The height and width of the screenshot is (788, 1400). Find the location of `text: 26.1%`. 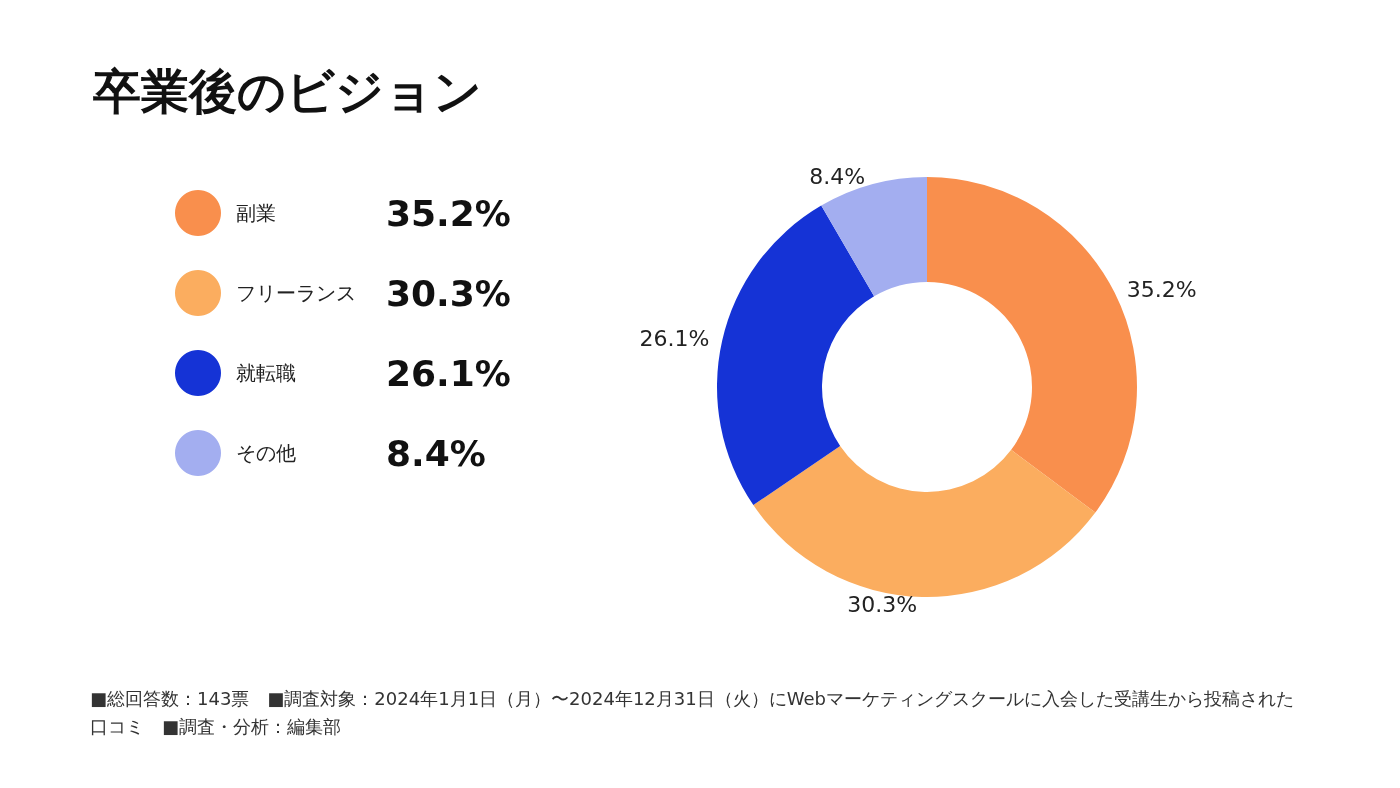

text: 26.1% is located at coordinates (448, 373).